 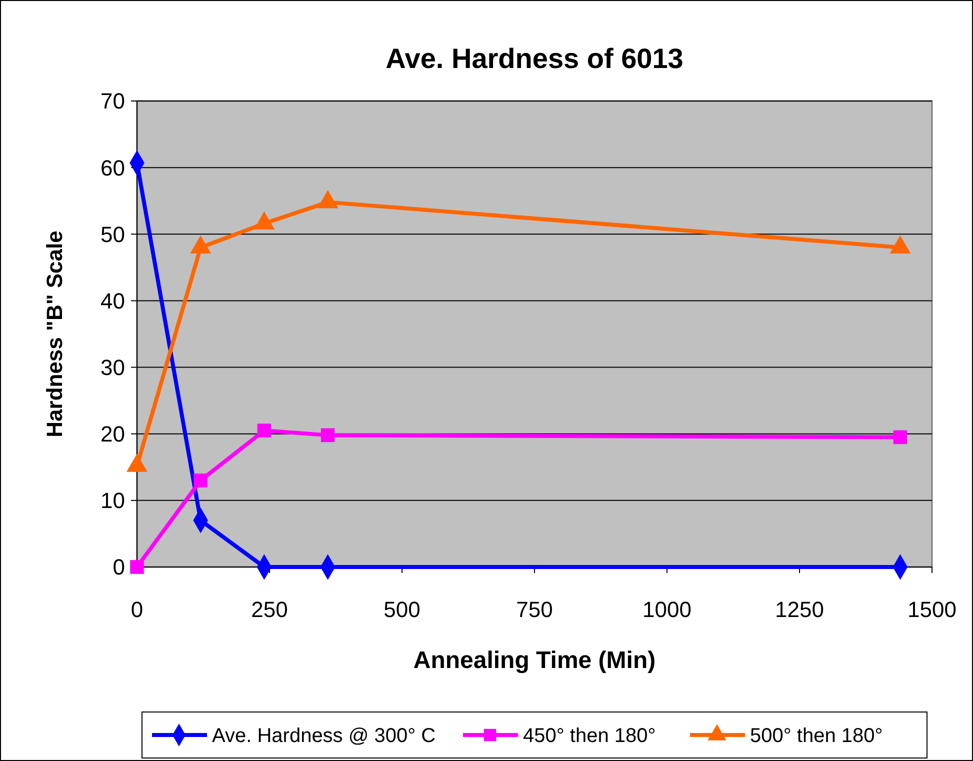 I want to click on y-tick-label: 30, so click(x=112, y=367).